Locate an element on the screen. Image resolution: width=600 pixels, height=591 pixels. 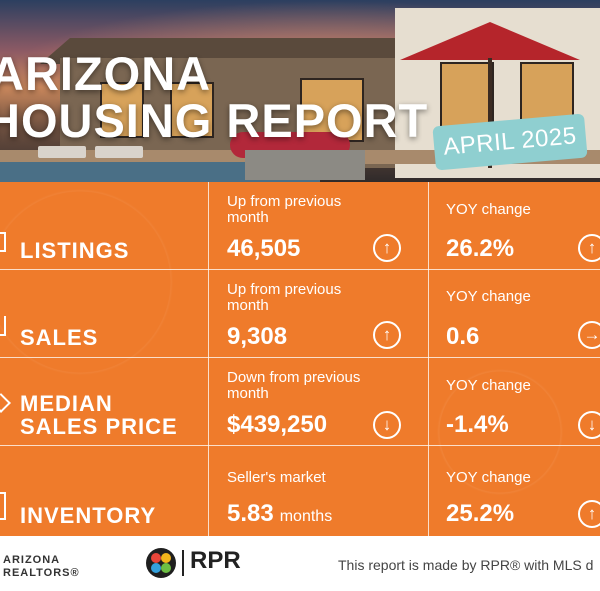
metric-label: SALES is located at coordinates (59, 337).